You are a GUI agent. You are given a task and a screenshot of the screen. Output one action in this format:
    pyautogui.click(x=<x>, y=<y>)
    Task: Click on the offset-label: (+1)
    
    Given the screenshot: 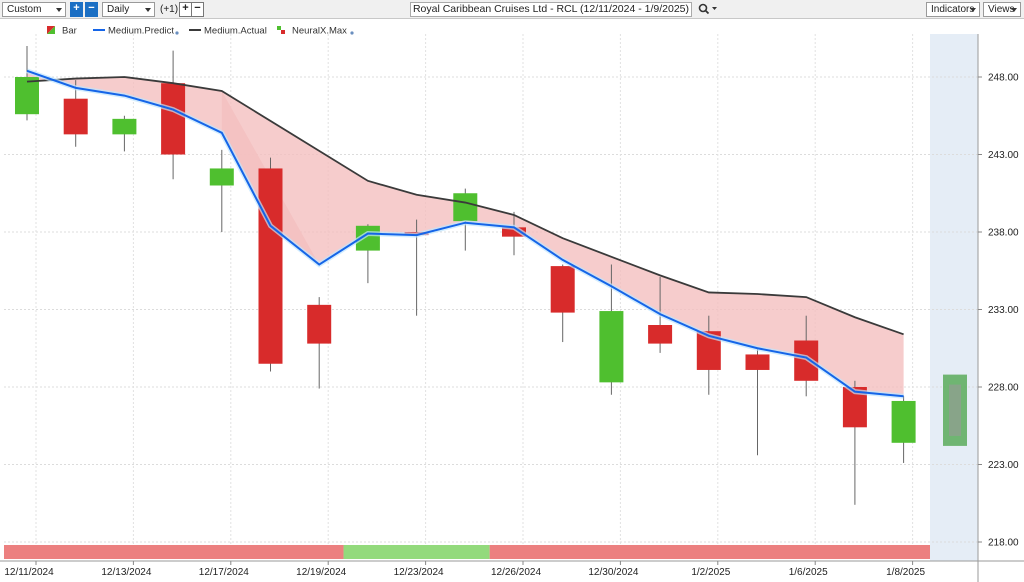 What is the action you would take?
    pyautogui.click(x=169, y=9)
    